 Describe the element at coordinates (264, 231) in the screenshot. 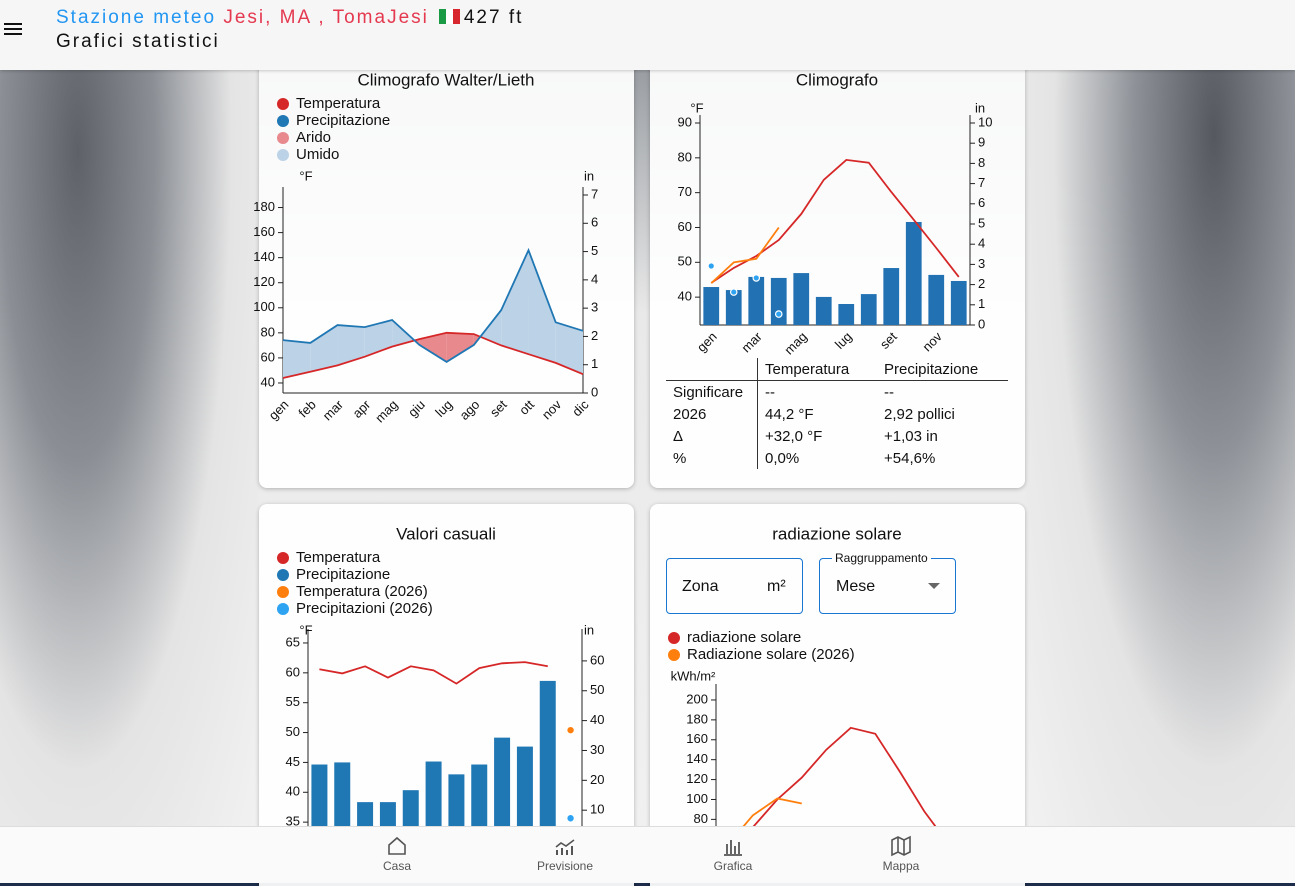

I see `y-tick-label: 160` at that location.